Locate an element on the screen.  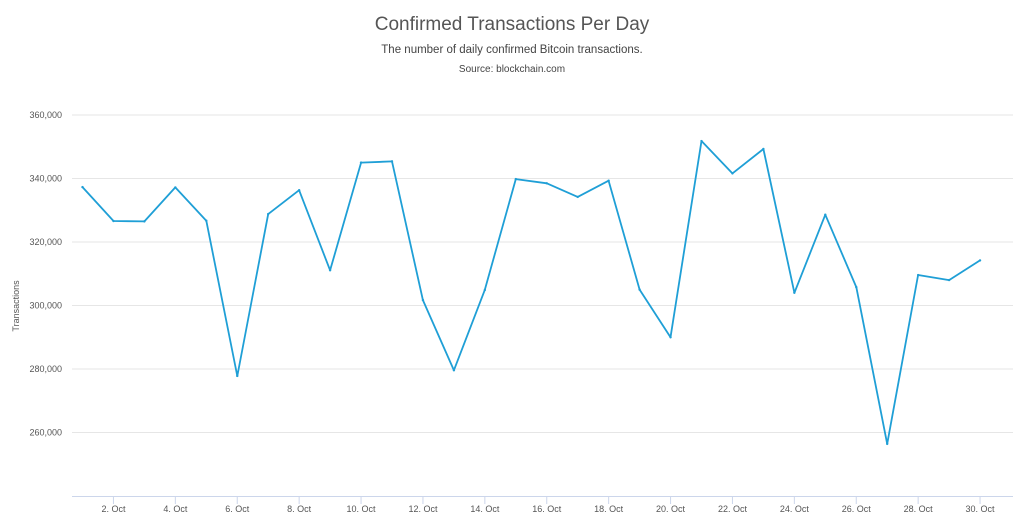
x-tick-label: 6. Oct is located at coordinates (237, 509).